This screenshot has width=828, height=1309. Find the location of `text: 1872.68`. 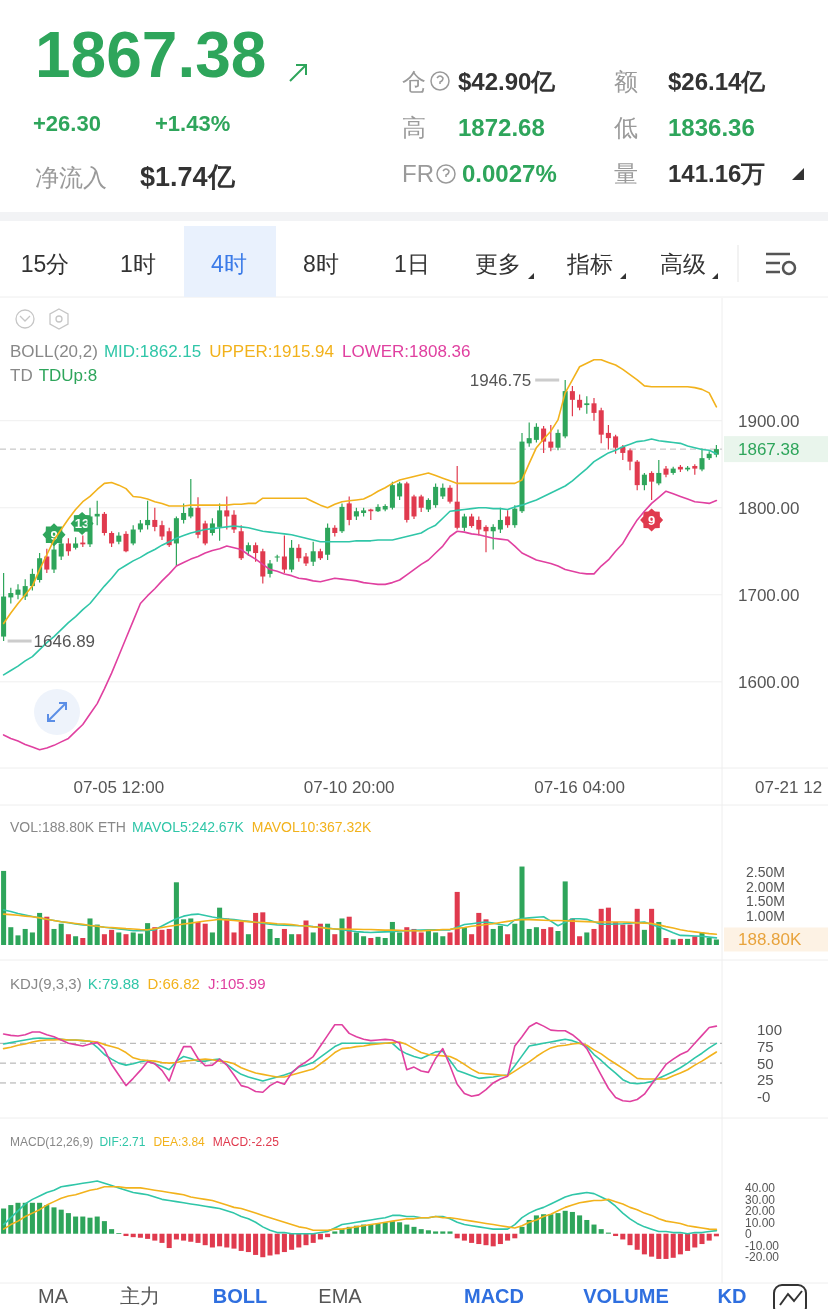

text: 1872.68 is located at coordinates (501, 127).